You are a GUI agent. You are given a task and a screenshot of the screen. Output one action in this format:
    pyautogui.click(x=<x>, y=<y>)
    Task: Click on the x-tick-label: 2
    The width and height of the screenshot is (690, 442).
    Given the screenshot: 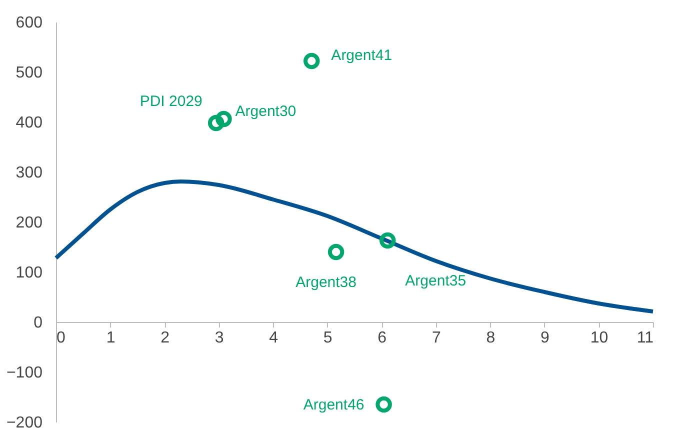 What is the action you would take?
    pyautogui.click(x=165, y=338)
    